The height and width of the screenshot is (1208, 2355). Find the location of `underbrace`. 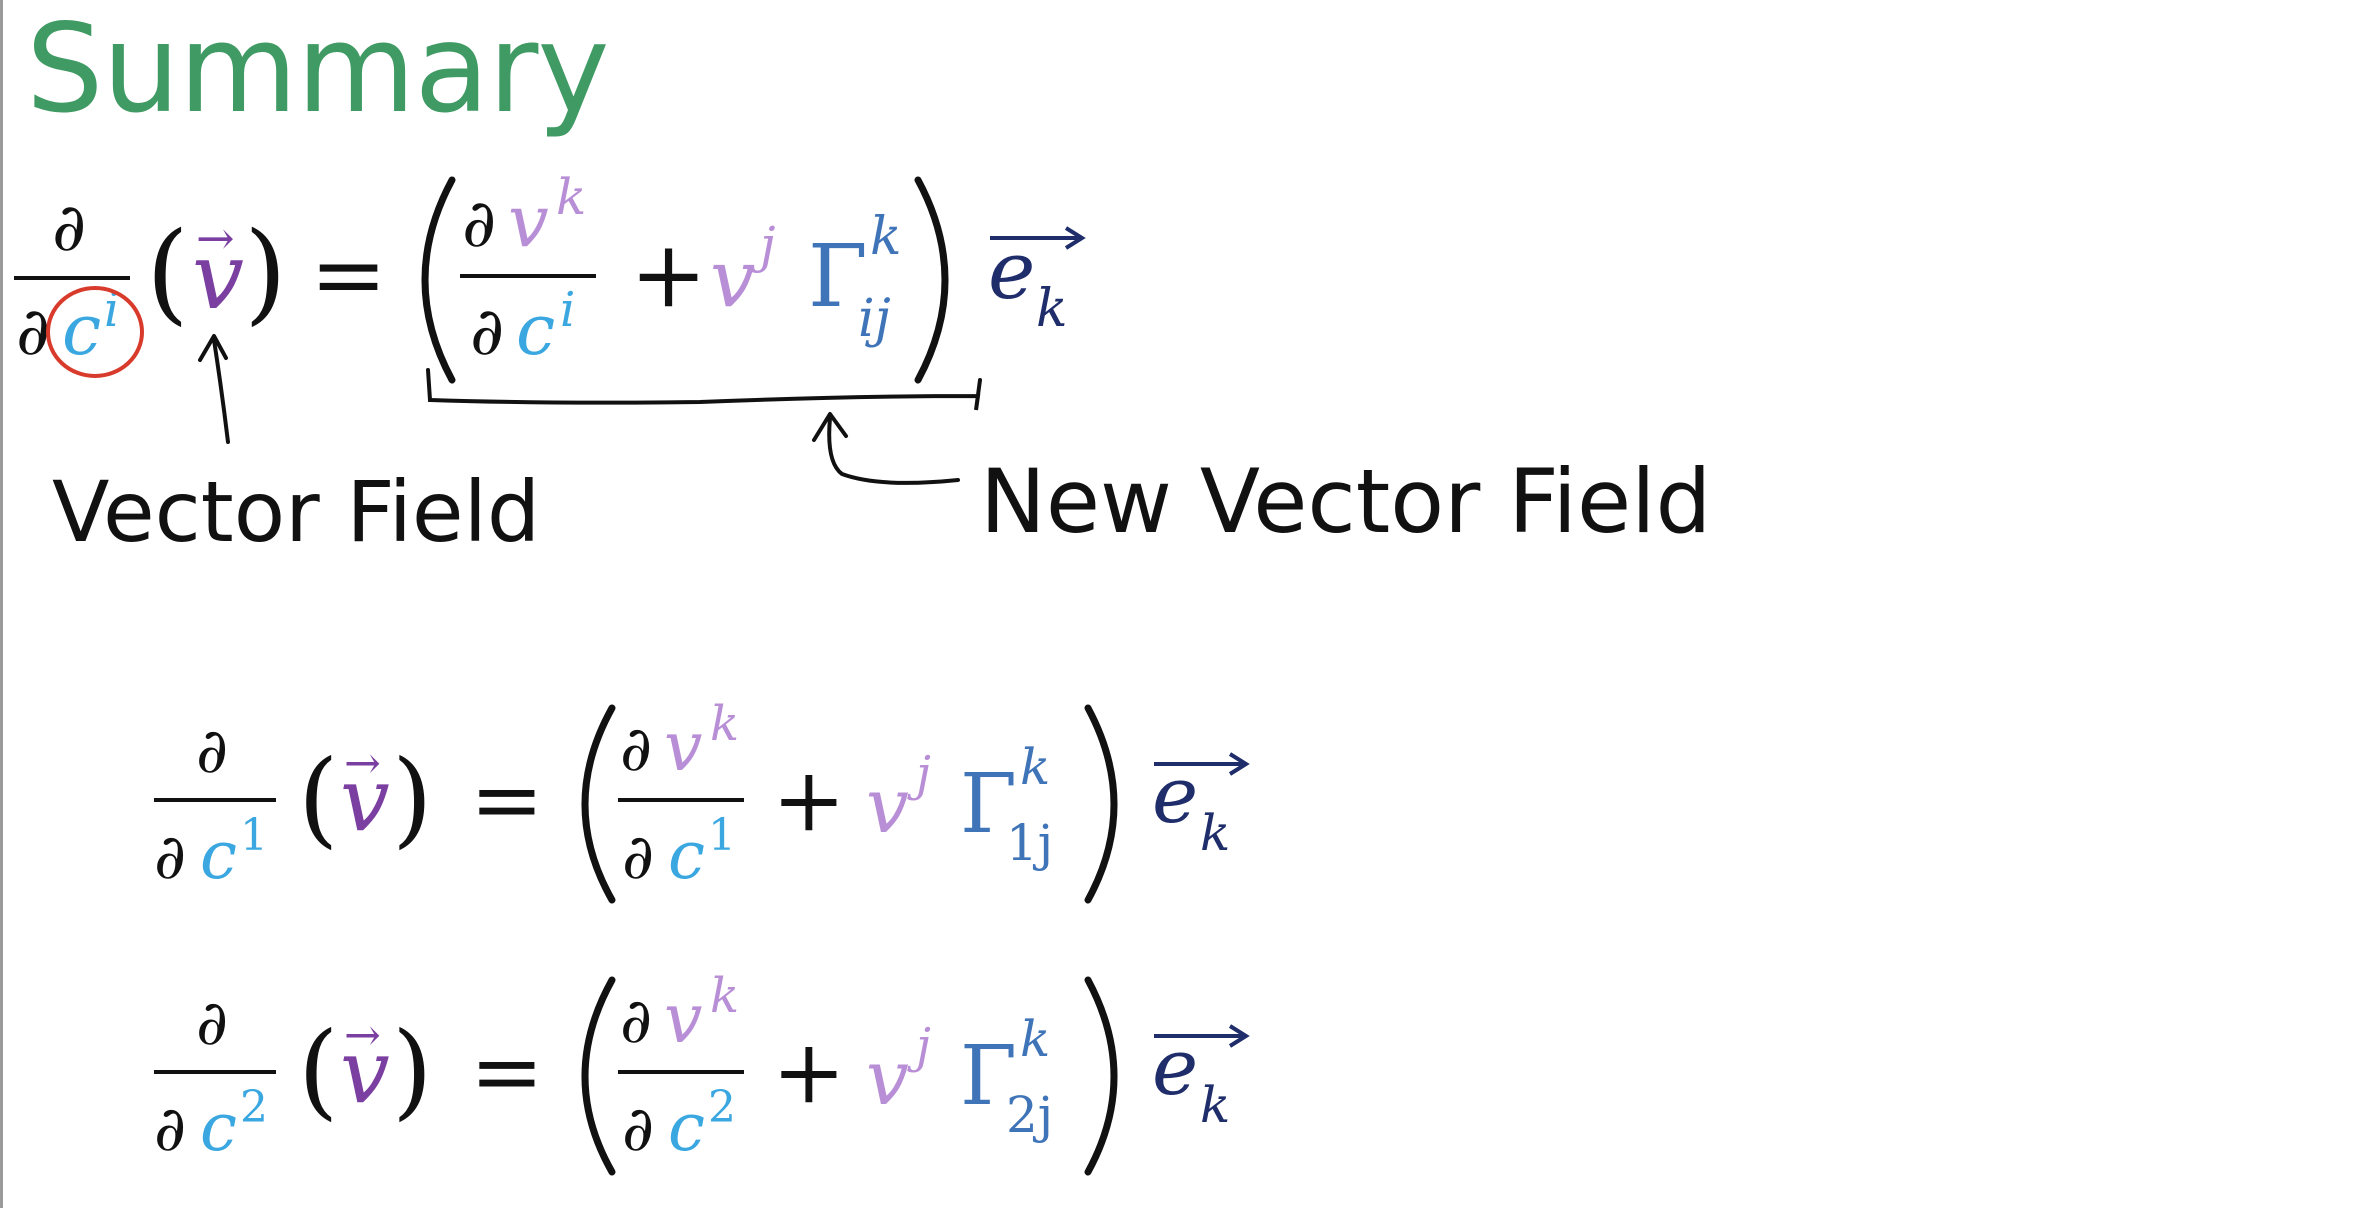

underbrace is located at coordinates (704, 389).